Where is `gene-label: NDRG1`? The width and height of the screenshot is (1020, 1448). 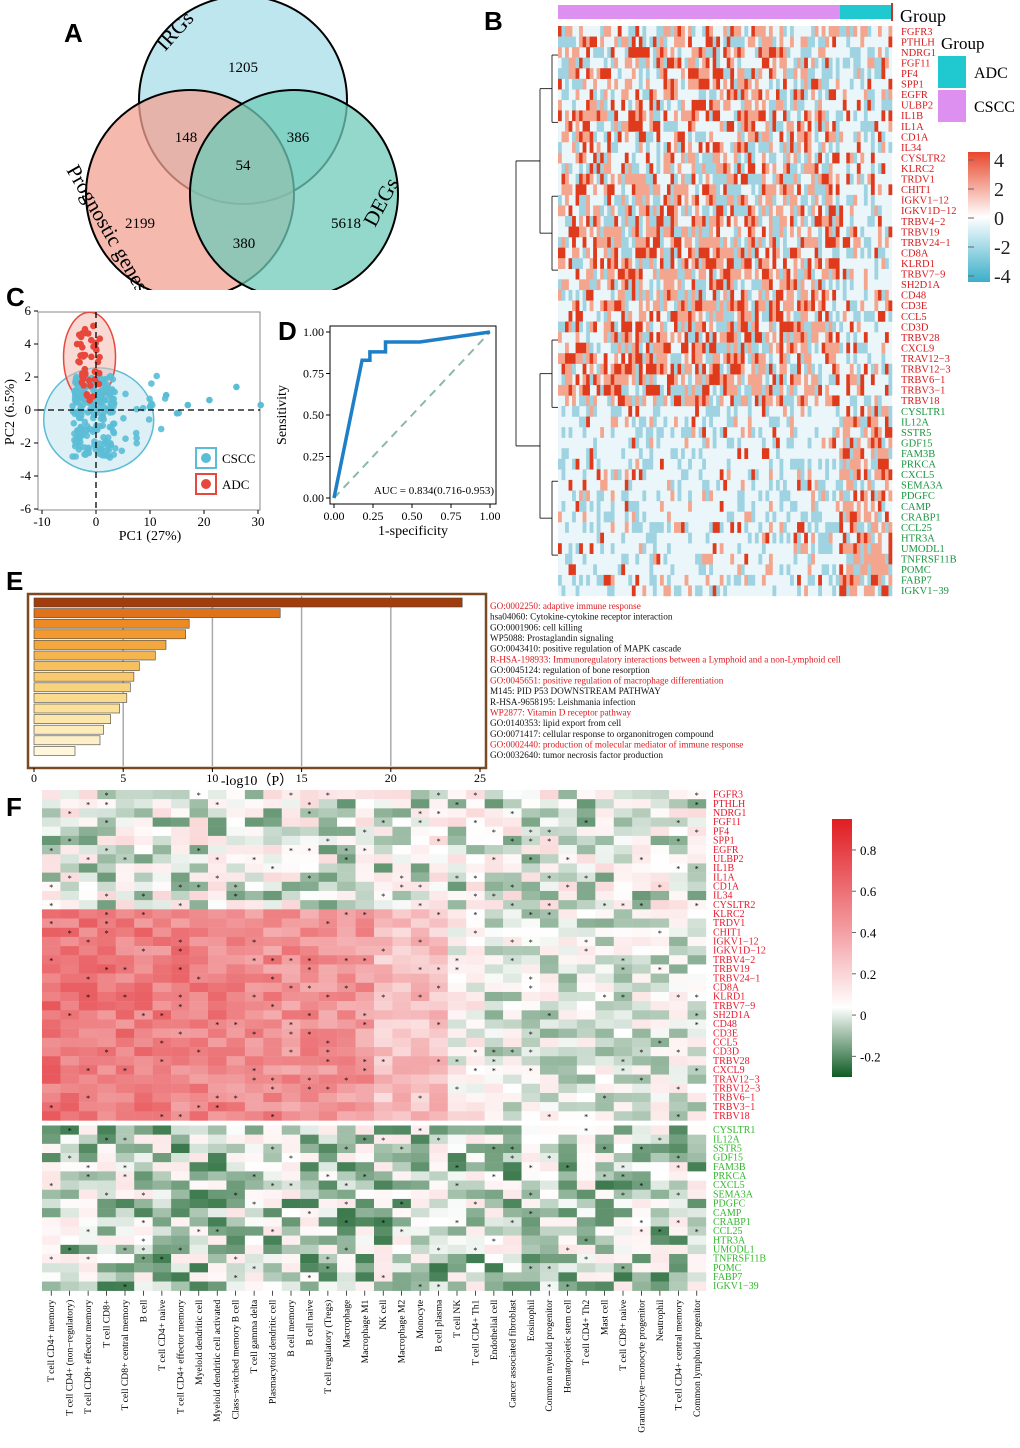 gene-label: NDRG1 is located at coordinates (918, 53).